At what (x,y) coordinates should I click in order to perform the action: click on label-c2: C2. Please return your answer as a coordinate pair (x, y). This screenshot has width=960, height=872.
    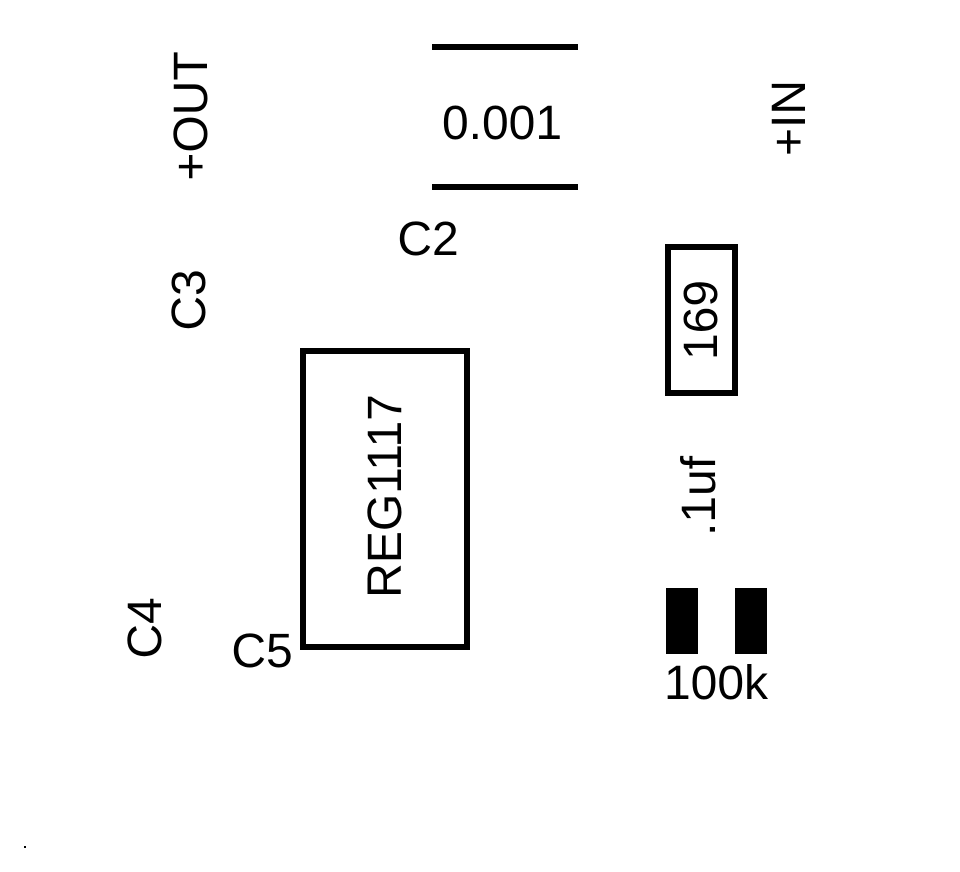
    Looking at the image, I should click on (428, 239).